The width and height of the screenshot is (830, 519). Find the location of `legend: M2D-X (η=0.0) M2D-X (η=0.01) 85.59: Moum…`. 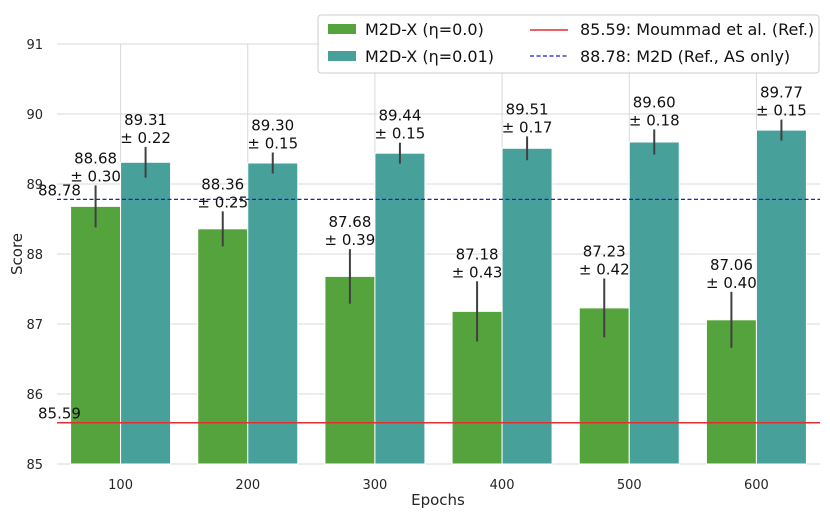

legend: M2D-X (η=0.0) M2D-X (η=0.01) 85.59: Moum… is located at coordinates (568, 44).